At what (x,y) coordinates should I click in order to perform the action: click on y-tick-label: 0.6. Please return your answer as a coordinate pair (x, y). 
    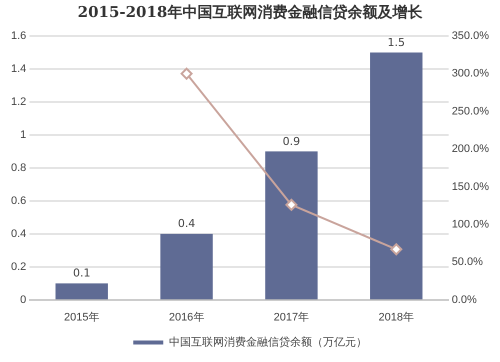
    Looking at the image, I should click on (18, 200).